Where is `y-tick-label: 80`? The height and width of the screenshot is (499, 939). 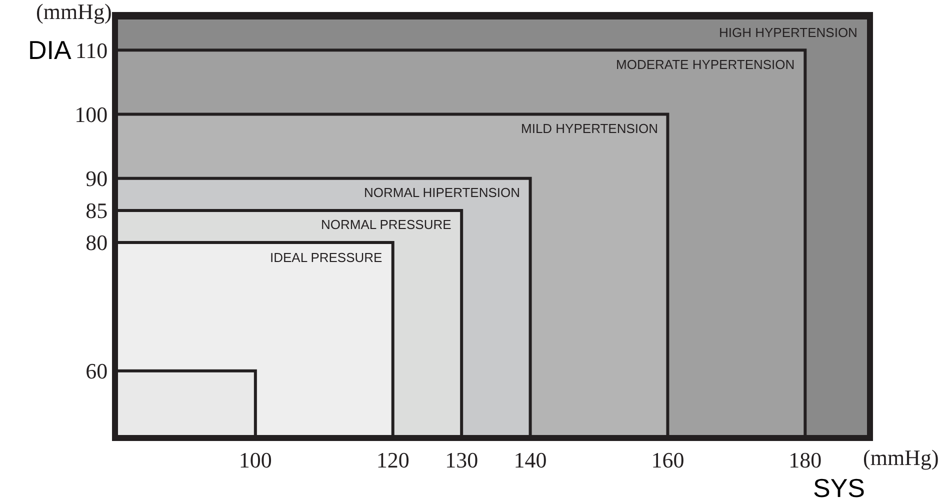
y-tick-label: 80 is located at coordinates (97, 243).